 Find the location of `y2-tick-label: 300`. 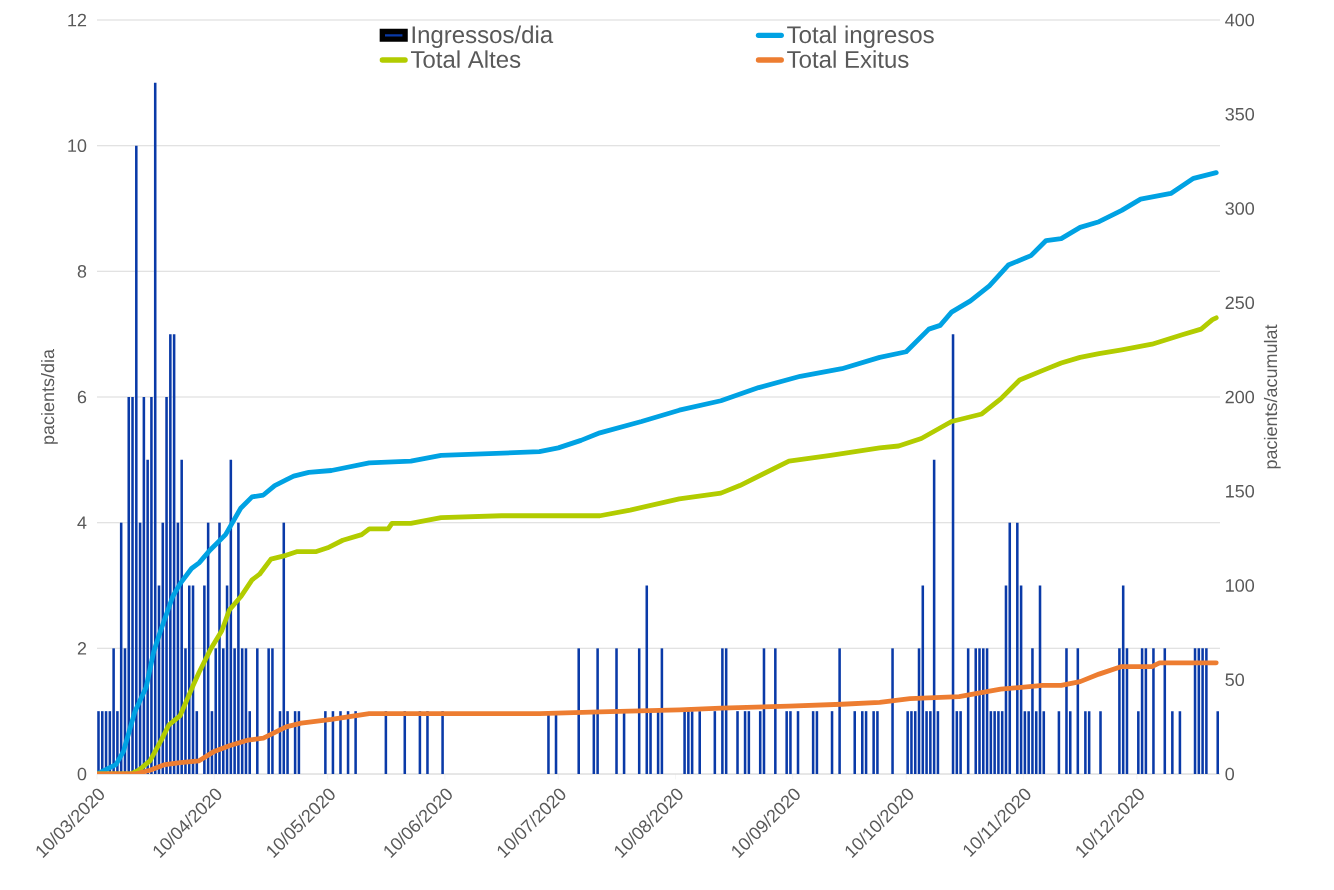

y2-tick-label: 300 is located at coordinates (1240, 208).